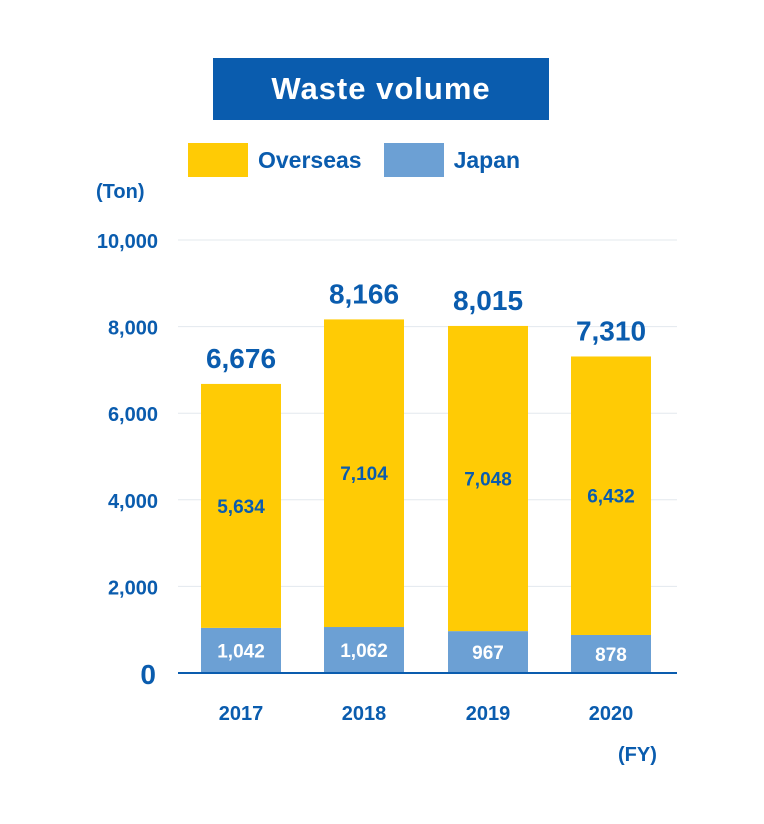 This screenshot has width=764, height=824. Describe the element at coordinates (487, 159) in the screenshot. I see `legend-label-japan: Japan` at that location.